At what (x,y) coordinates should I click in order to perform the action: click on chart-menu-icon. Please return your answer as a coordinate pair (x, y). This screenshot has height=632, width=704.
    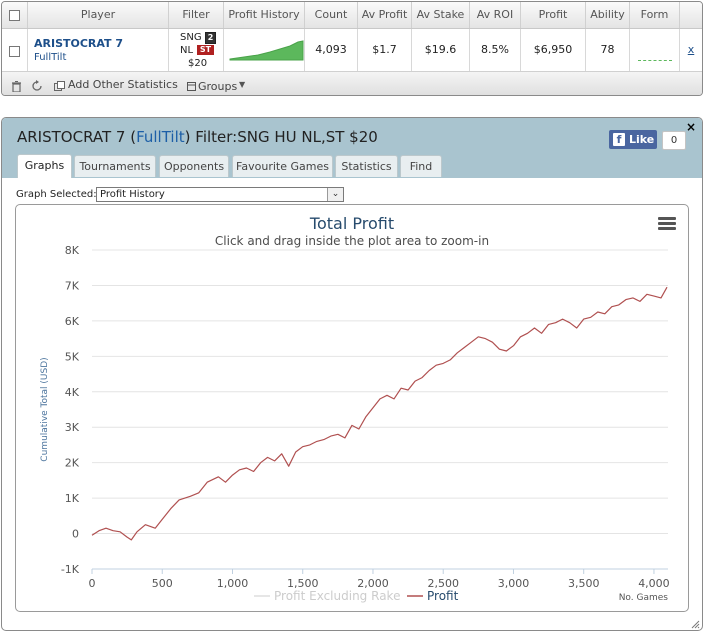
    Looking at the image, I should click on (667, 224).